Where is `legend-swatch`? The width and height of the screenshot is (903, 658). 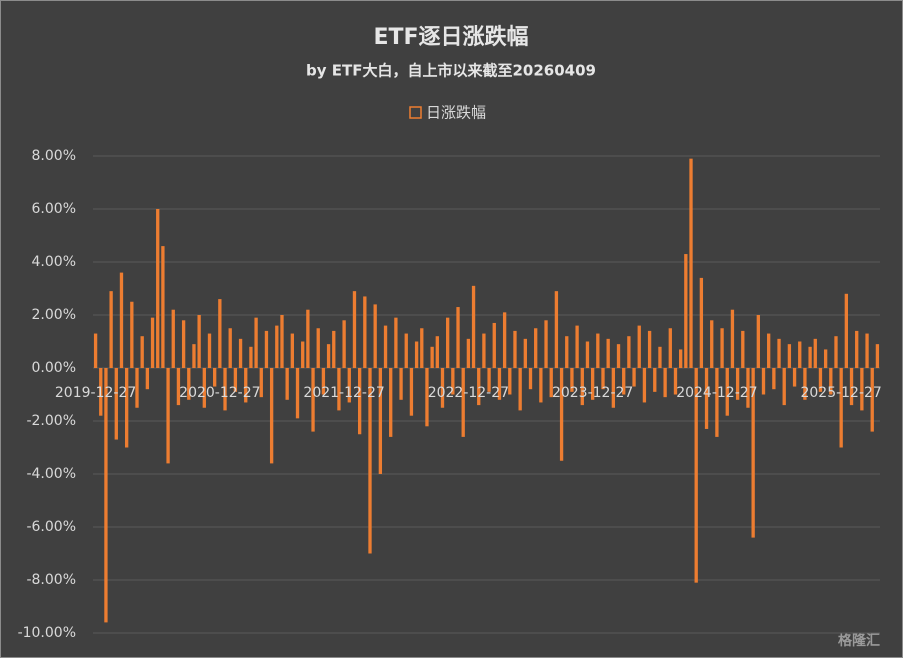 legend-swatch is located at coordinates (415, 112).